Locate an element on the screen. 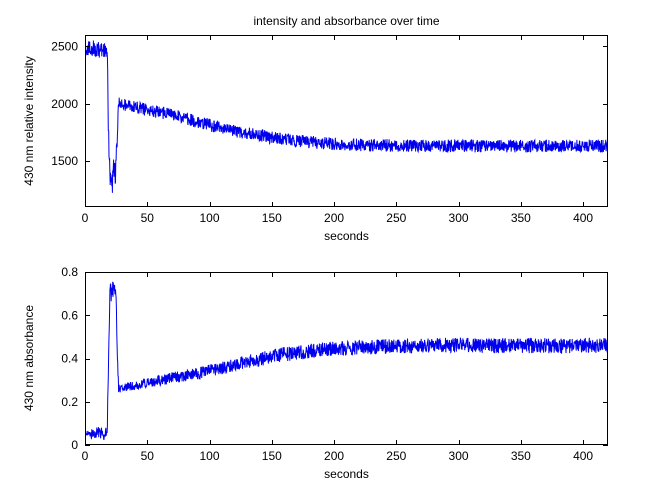  top-x-axis-label: seconds is located at coordinates (346, 236).